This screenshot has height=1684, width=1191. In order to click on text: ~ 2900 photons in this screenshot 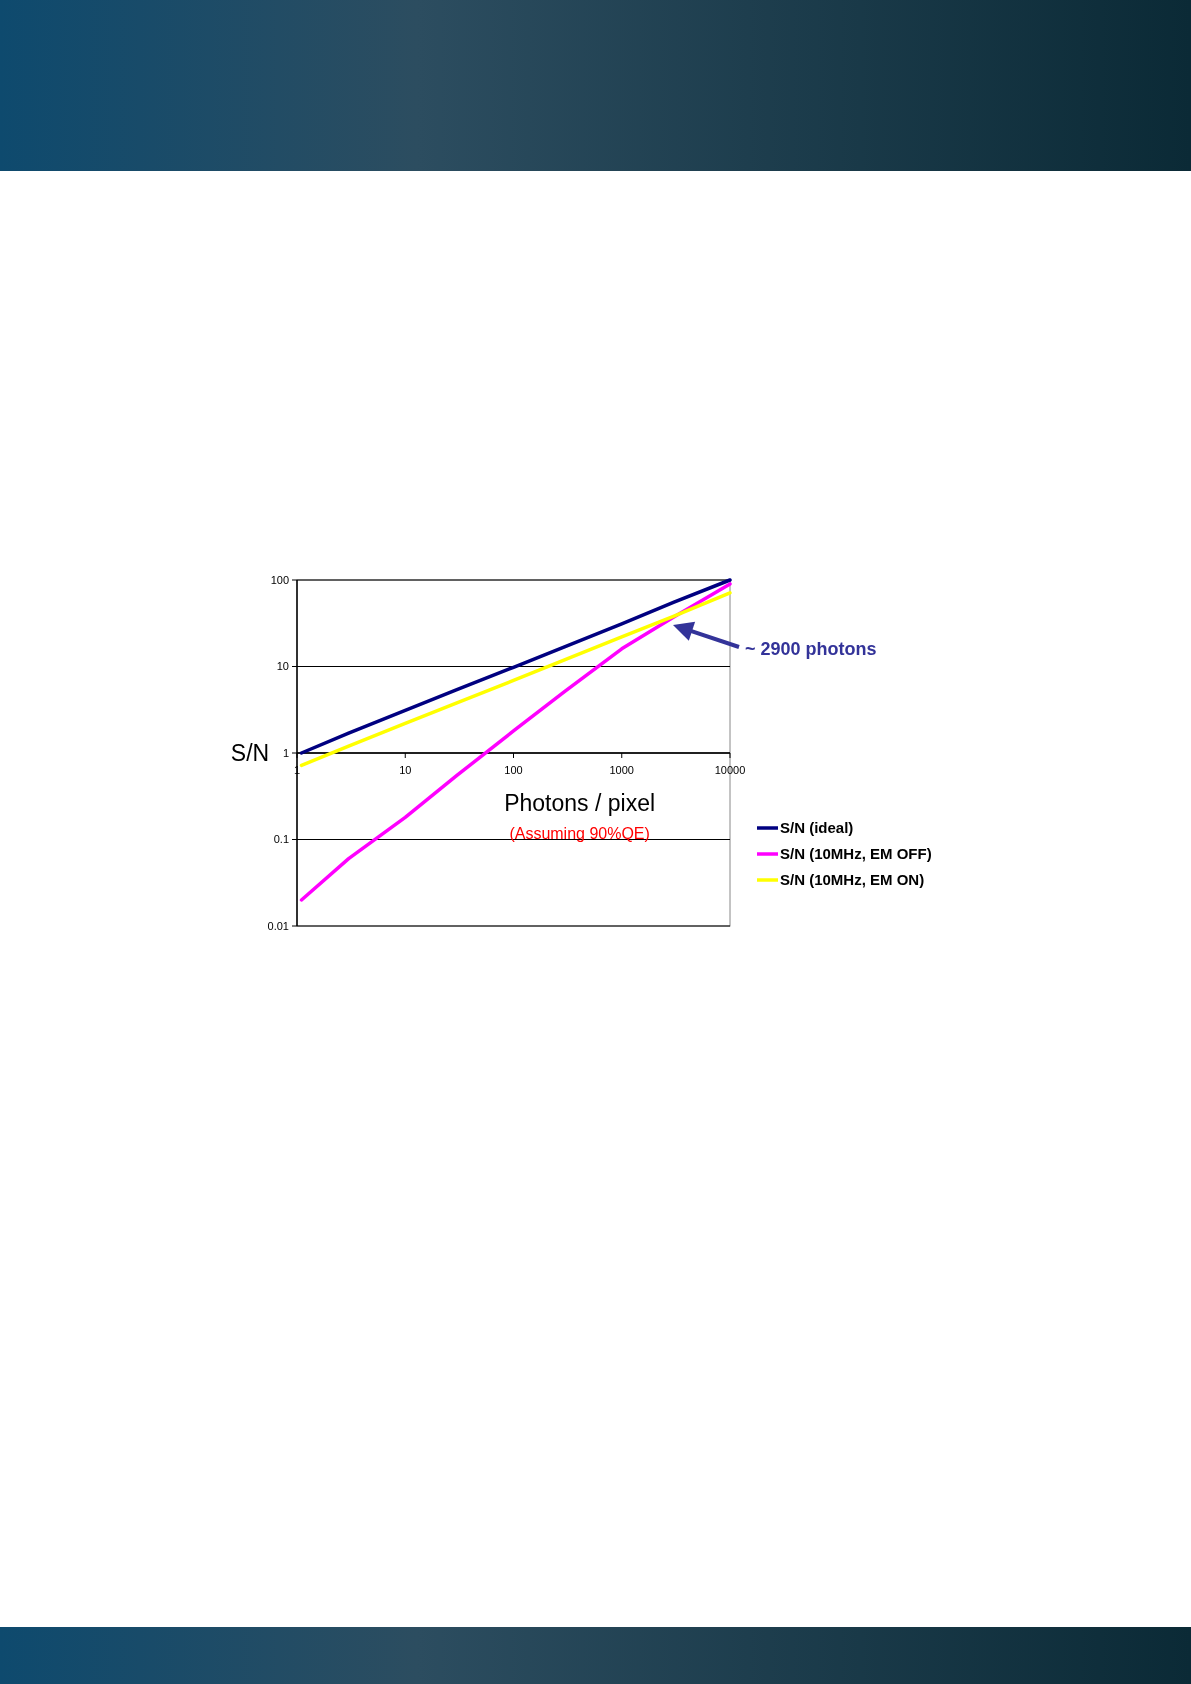, I will do `click(811, 649)`.